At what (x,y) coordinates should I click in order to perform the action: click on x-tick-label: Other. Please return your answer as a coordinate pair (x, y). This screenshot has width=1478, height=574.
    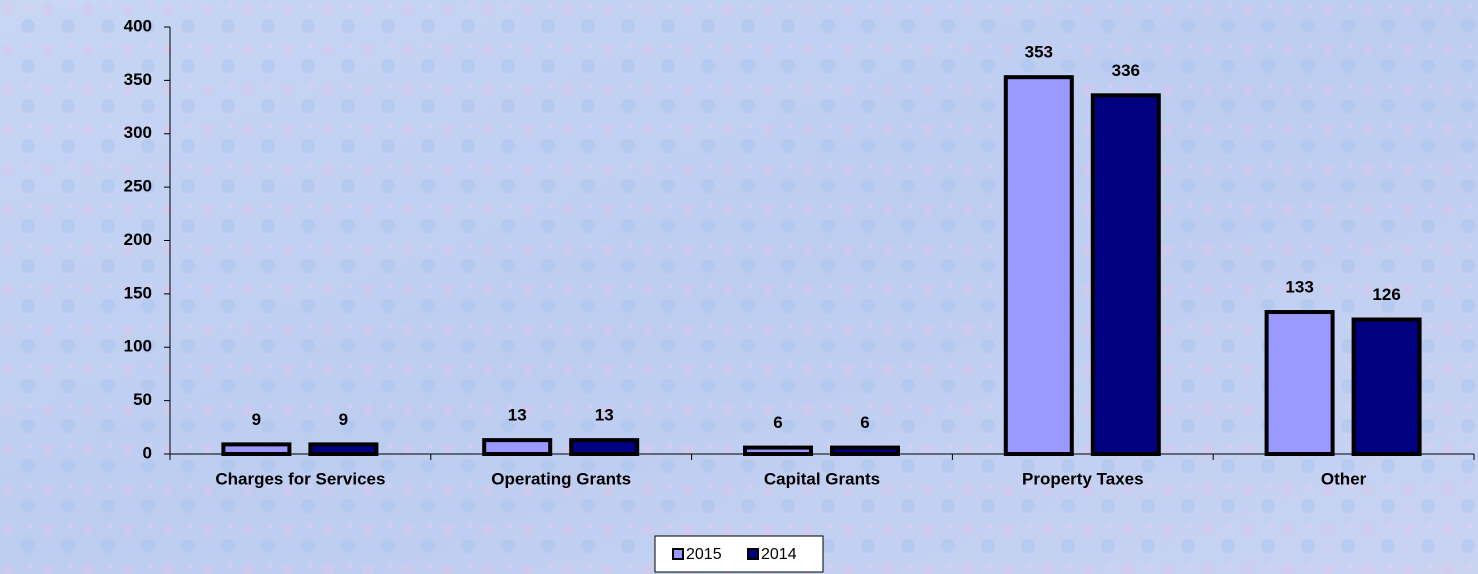
    Looking at the image, I should click on (1344, 478).